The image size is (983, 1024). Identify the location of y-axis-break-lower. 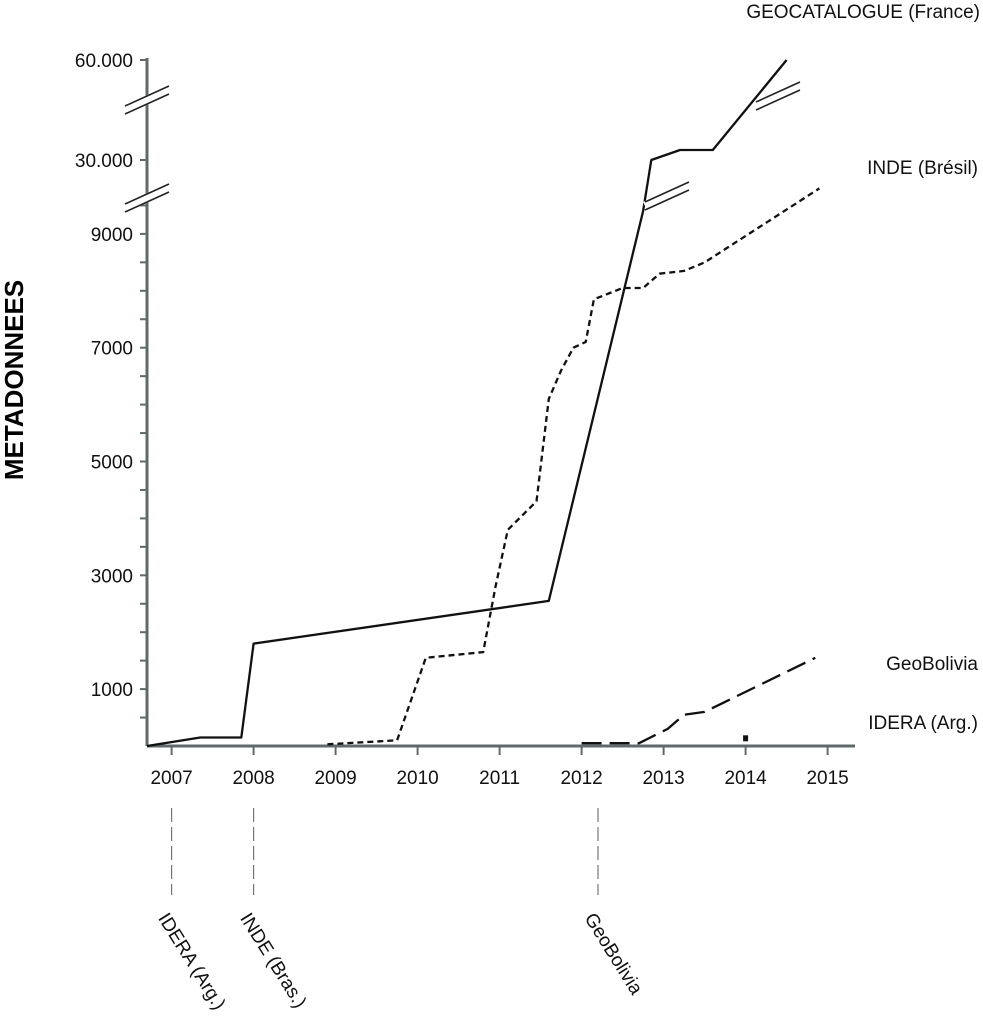
(147, 198).